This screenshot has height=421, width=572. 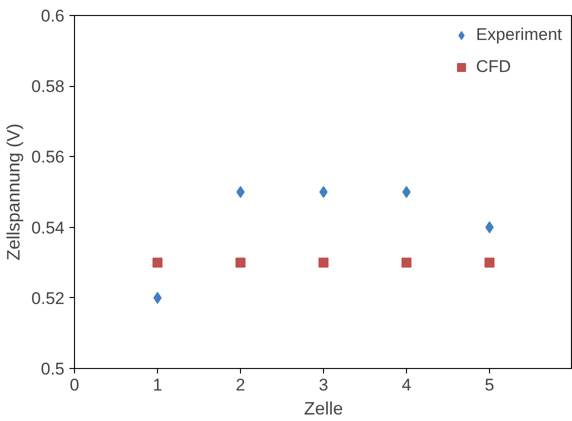 What do you see at coordinates (407, 385) in the screenshot?
I see `x-tick-label: 4` at bounding box center [407, 385].